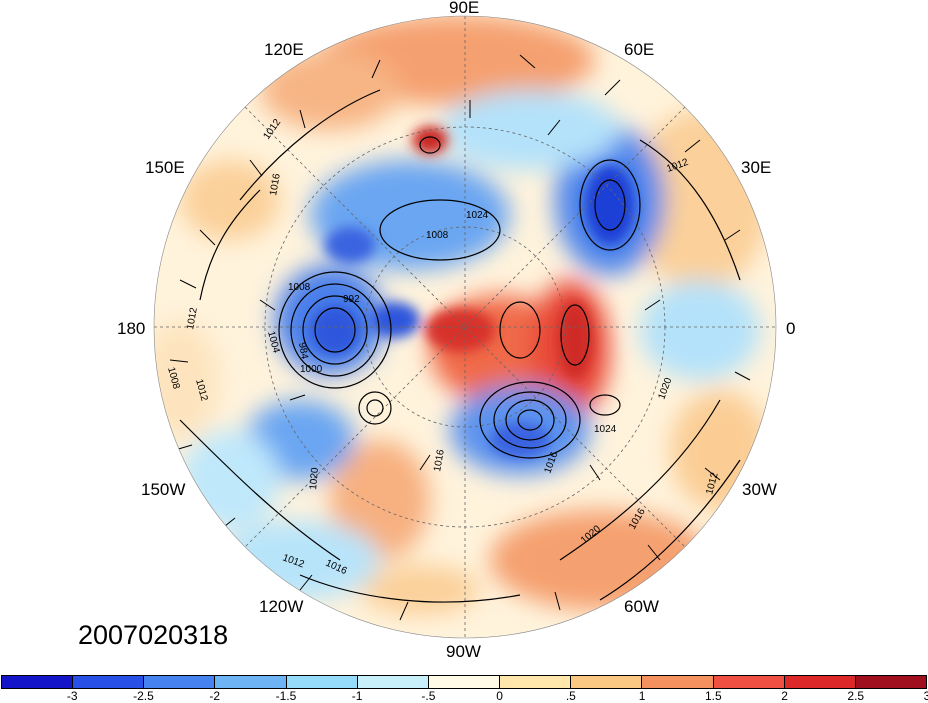  Describe the element at coordinates (925, 696) in the screenshot. I see `colorbar-tick-label: 3` at that location.